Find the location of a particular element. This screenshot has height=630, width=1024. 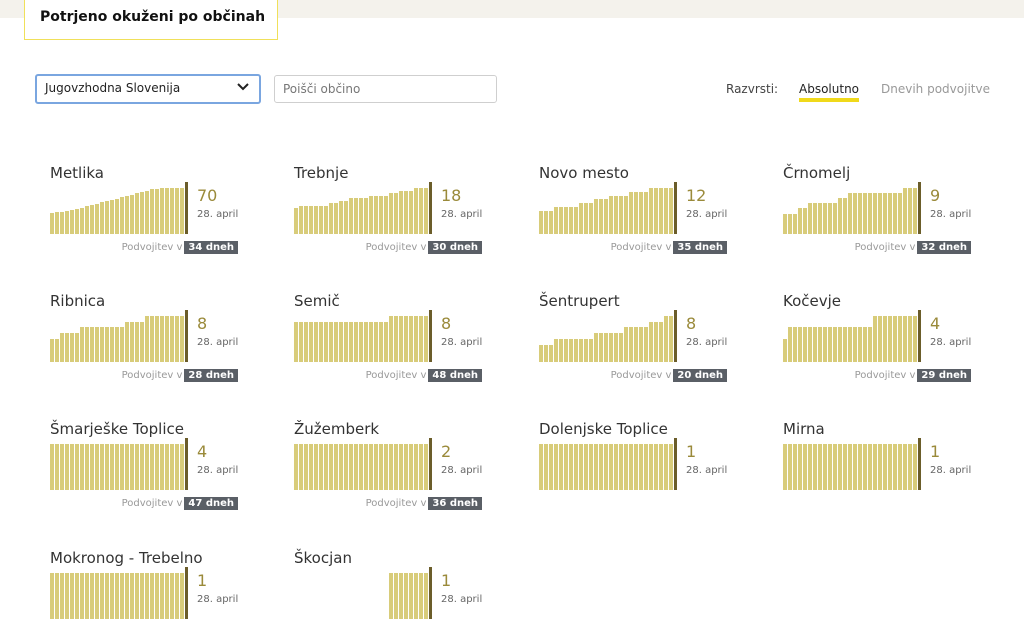

municipality-card: Mirna 1 28. april is located at coordinates (883, 476).